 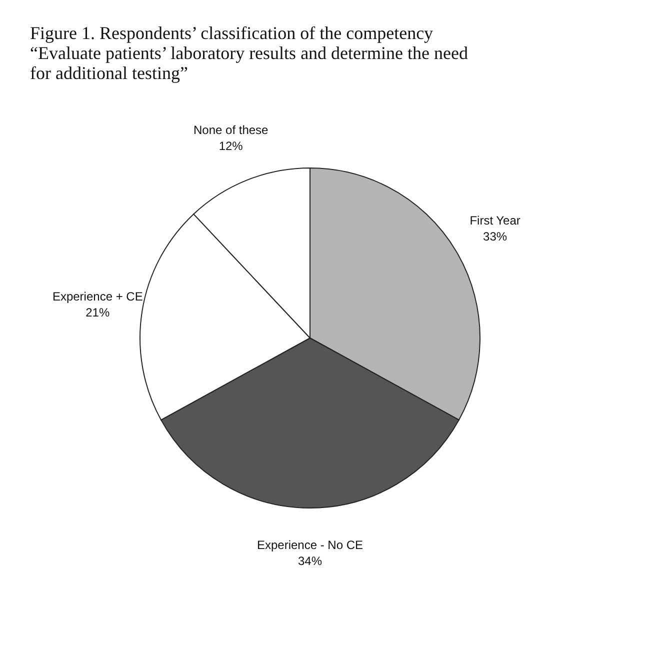 I want to click on slice-label: Experience + CE, so click(x=97, y=296).